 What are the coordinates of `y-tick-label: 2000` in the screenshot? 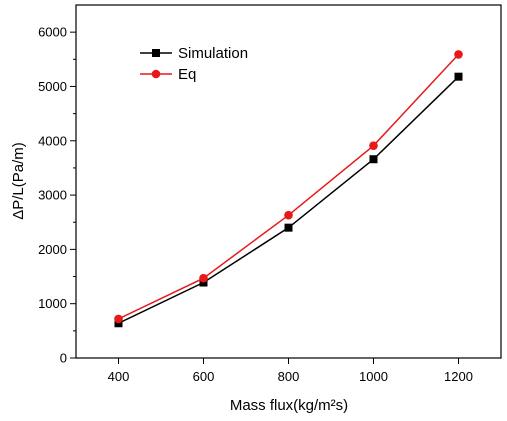 It's located at (52, 249).